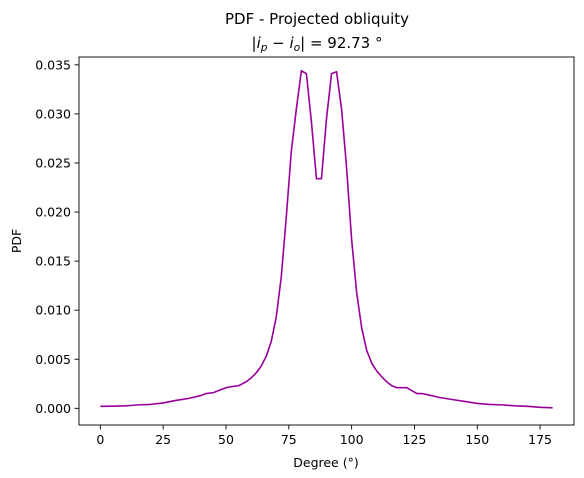  What do you see at coordinates (352, 439) in the screenshot?
I see `x-tick-label: 100` at bounding box center [352, 439].